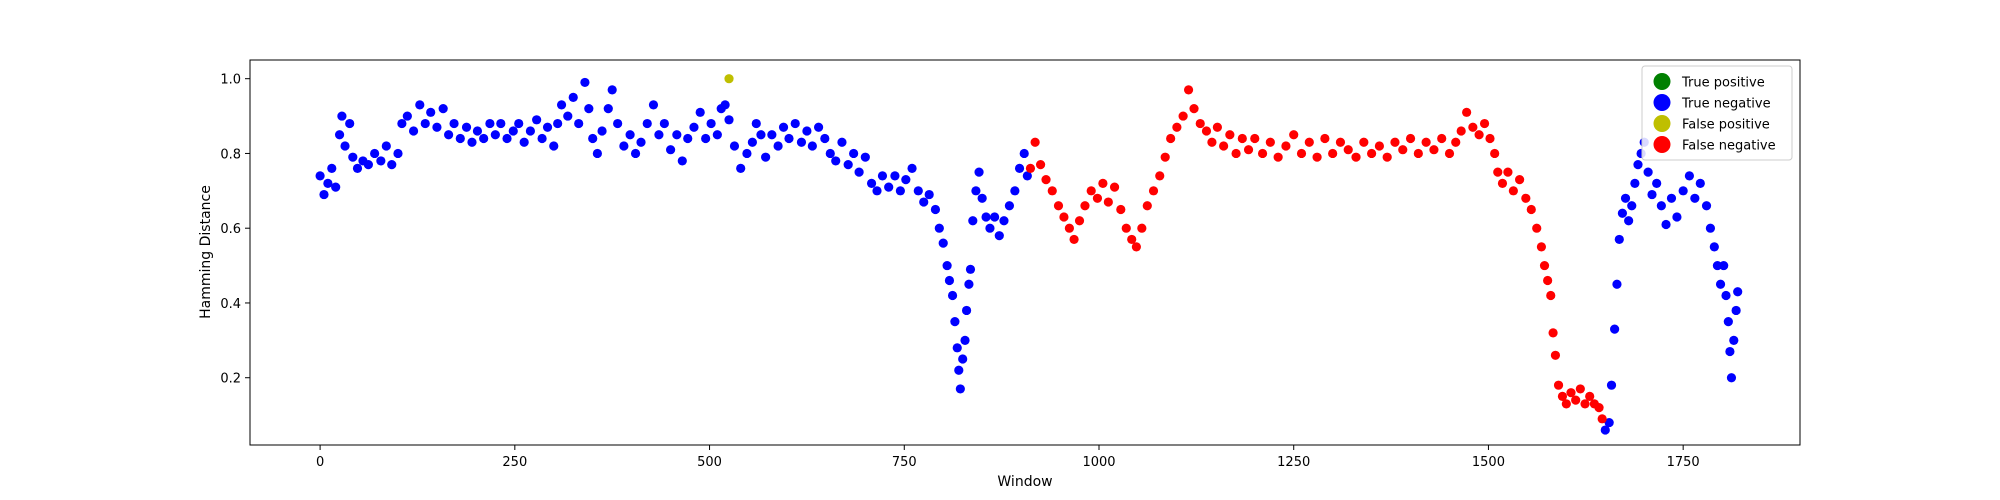 This screenshot has height=500, width=2000. I want to click on y-axis-label: Hamming Distance, so click(206, 252).